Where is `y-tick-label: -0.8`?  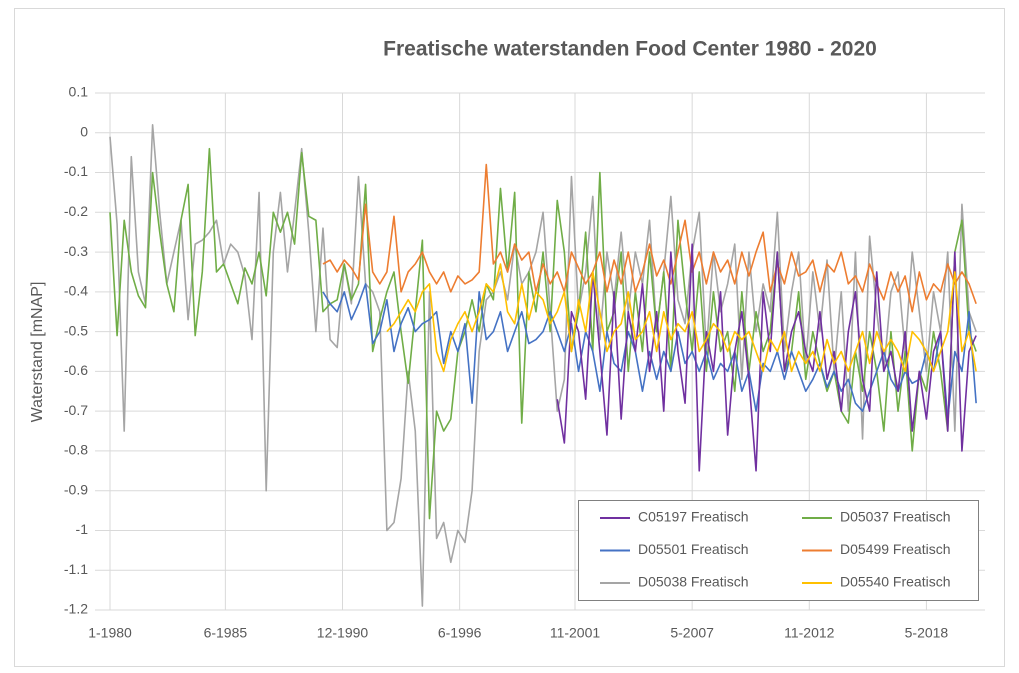 y-tick-label: -0.8 is located at coordinates (76, 450).